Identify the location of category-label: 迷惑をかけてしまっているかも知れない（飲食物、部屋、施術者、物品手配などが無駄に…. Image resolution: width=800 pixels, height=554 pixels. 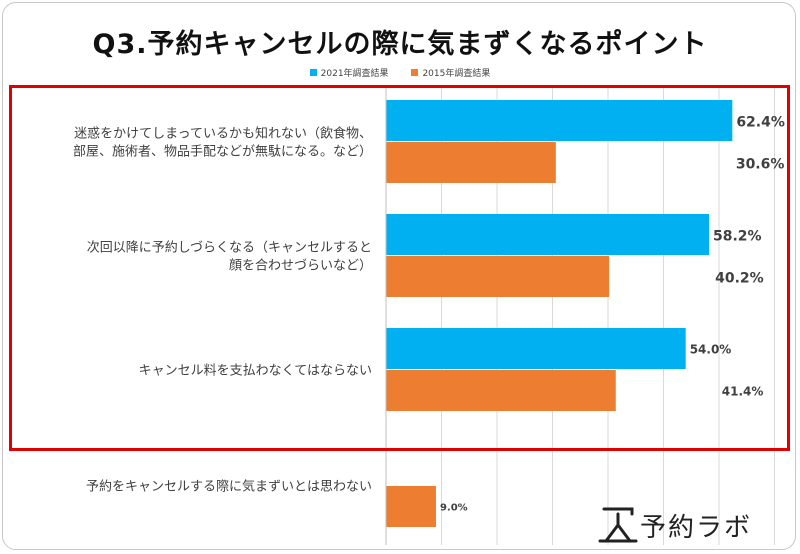
(222, 143).